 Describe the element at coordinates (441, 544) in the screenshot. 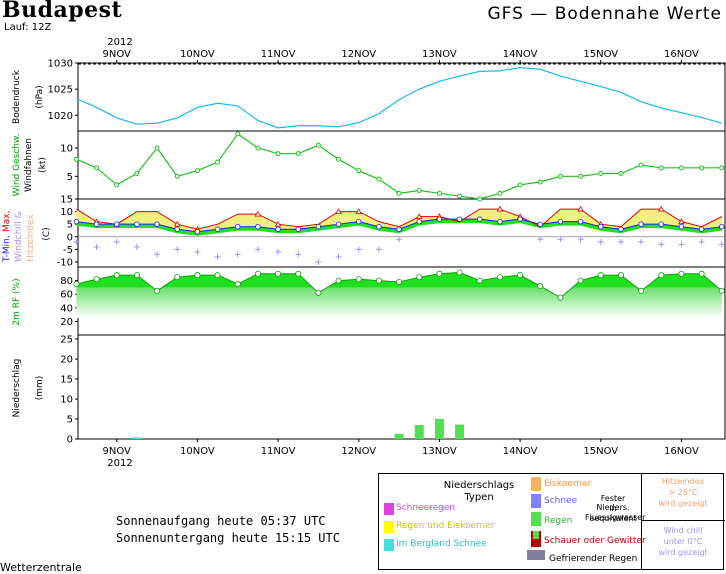

I see `legend-item-bergland: Im Bergland Schnee` at that location.